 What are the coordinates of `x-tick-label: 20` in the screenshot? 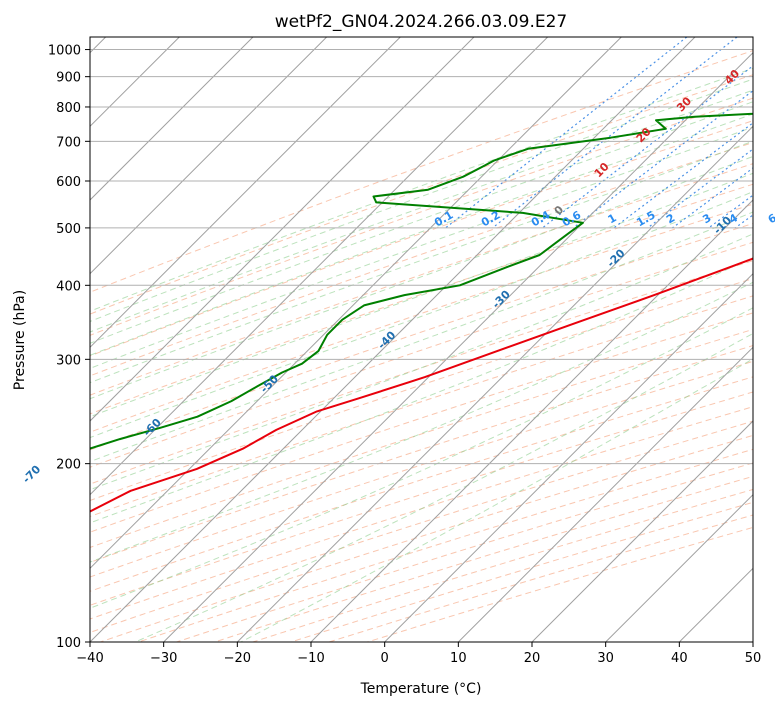 It's located at (532, 658).